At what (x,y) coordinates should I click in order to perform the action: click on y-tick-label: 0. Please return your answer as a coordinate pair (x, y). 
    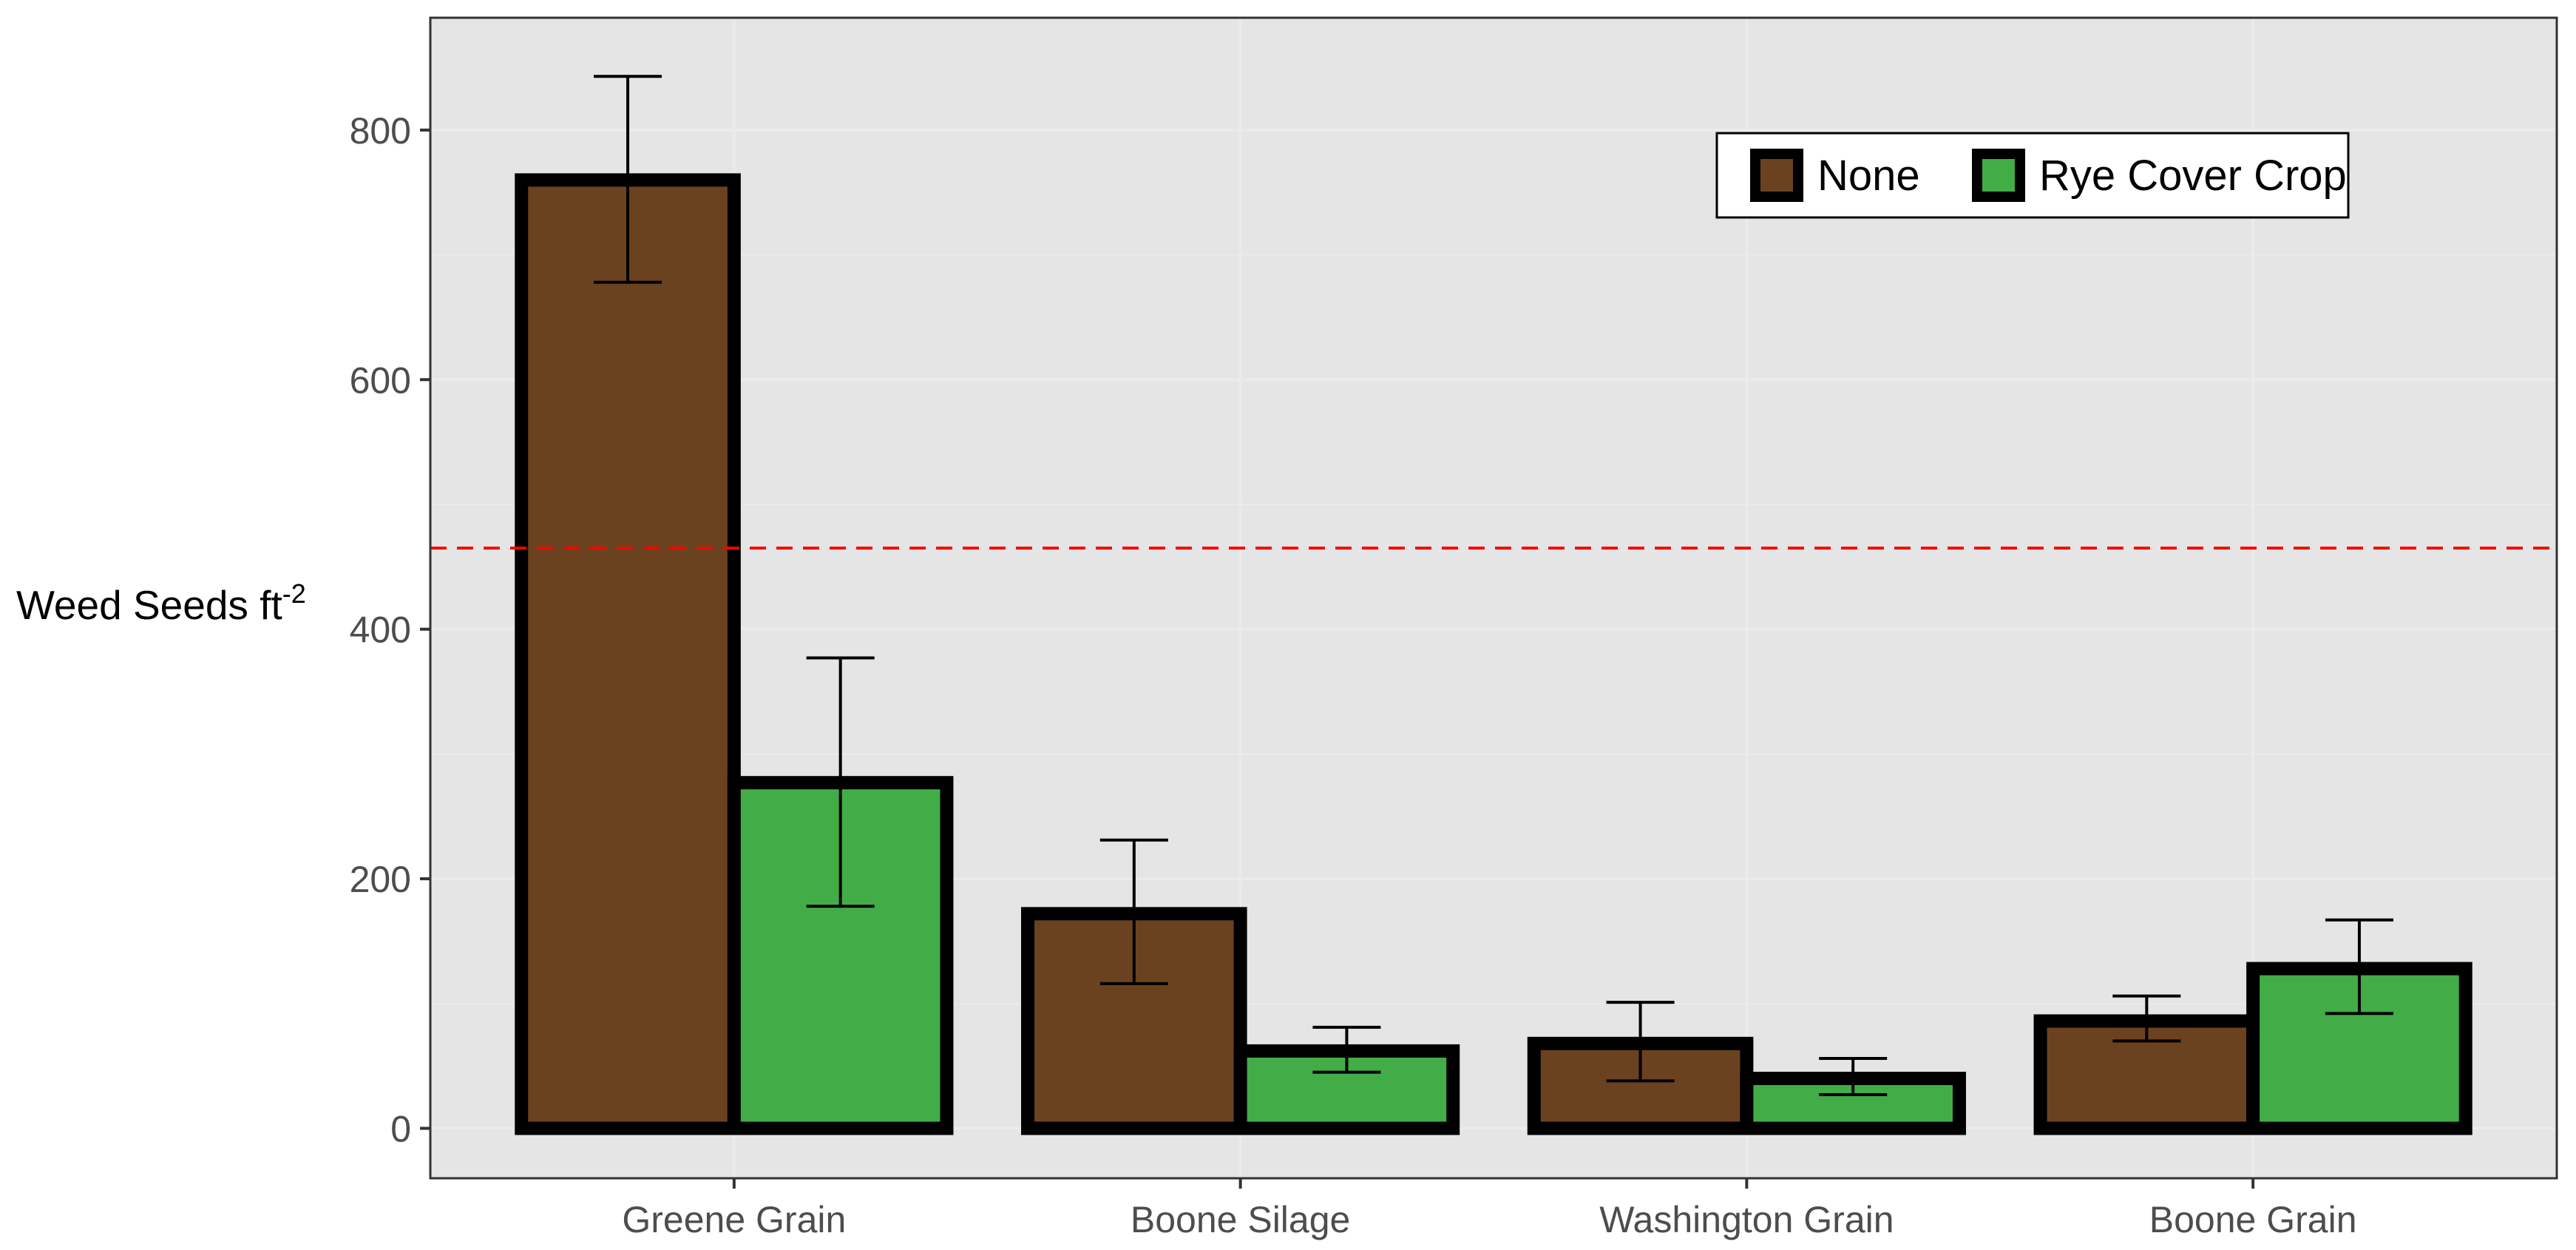
    Looking at the image, I should click on (400, 1129).